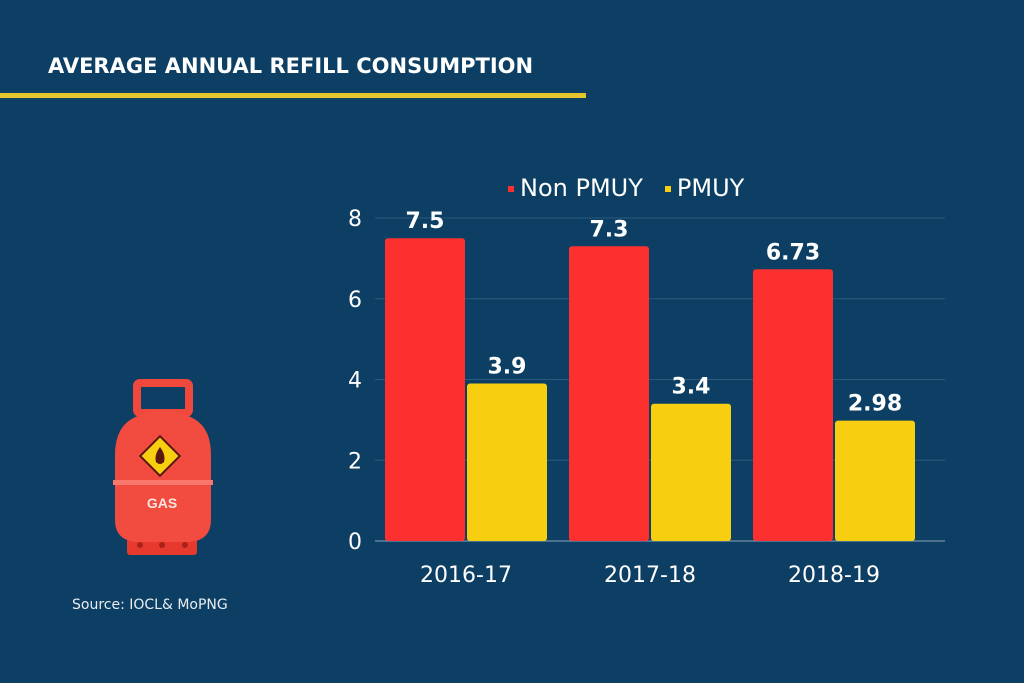  I want to click on data-label: 7.5, so click(425, 221).